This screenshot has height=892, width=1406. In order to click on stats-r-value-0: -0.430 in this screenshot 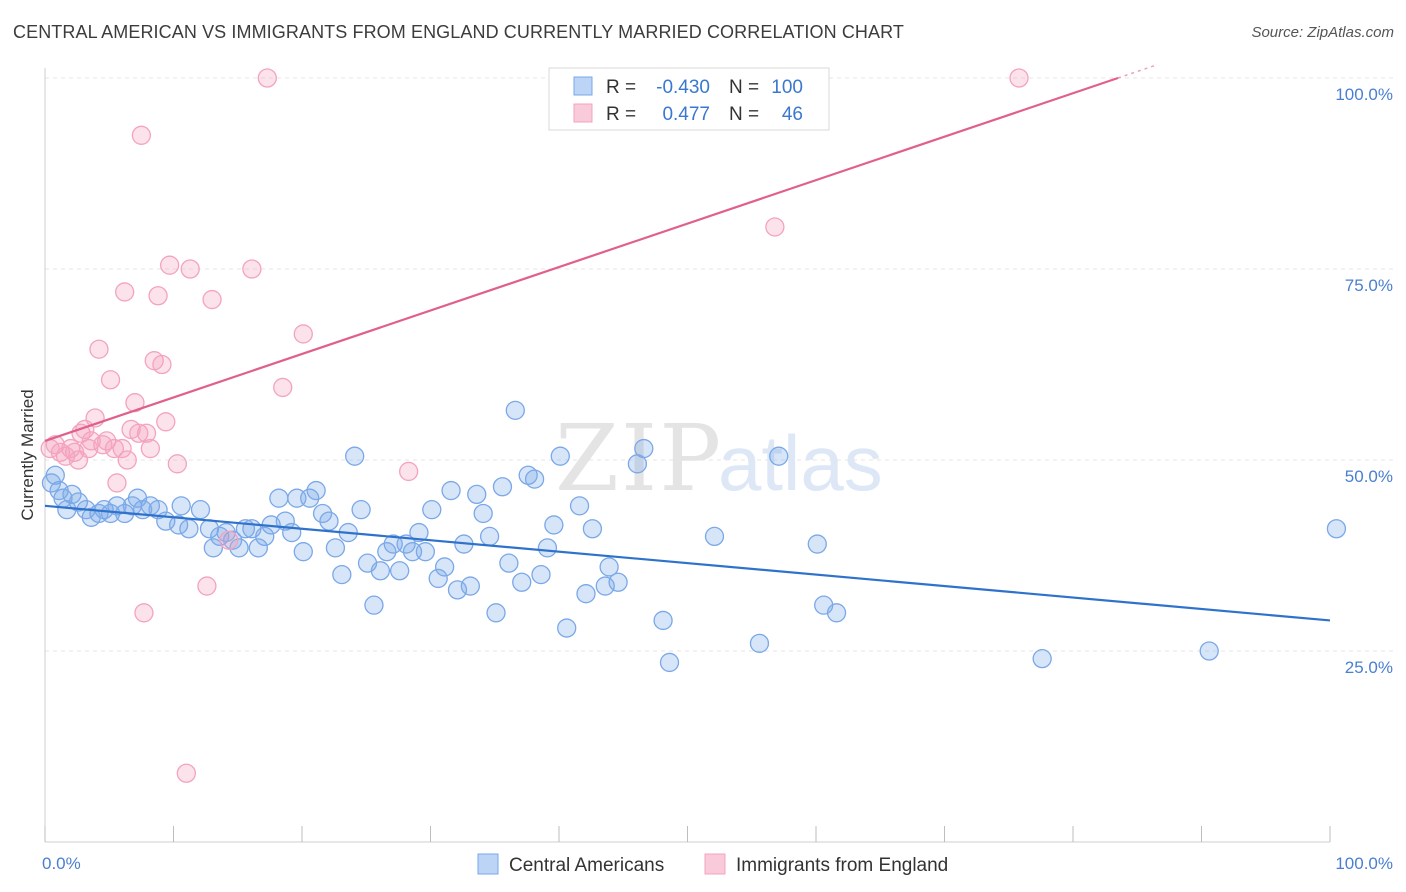, I will do `click(683, 87)`.